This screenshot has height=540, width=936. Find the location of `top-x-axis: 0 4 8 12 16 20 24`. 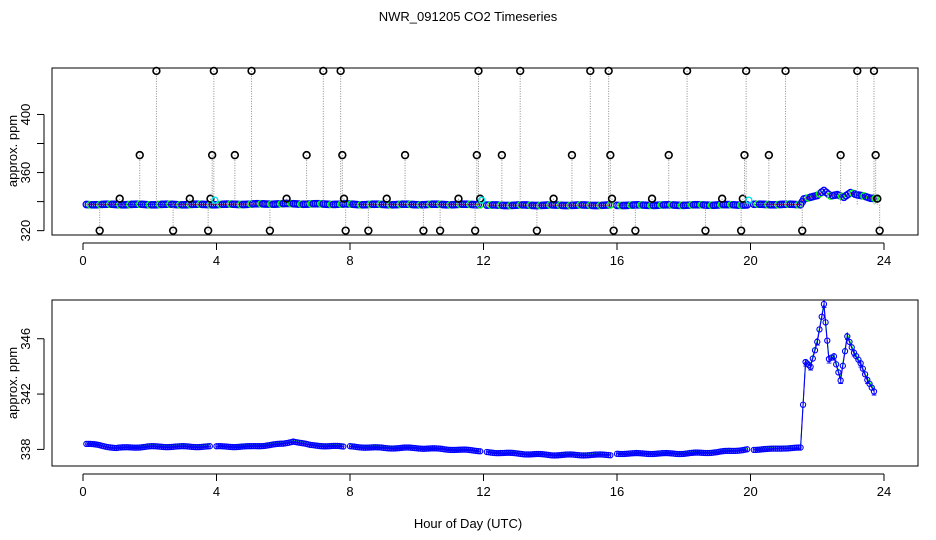

top-x-axis: 0 4 8 12 16 20 24 is located at coordinates (485, 255).